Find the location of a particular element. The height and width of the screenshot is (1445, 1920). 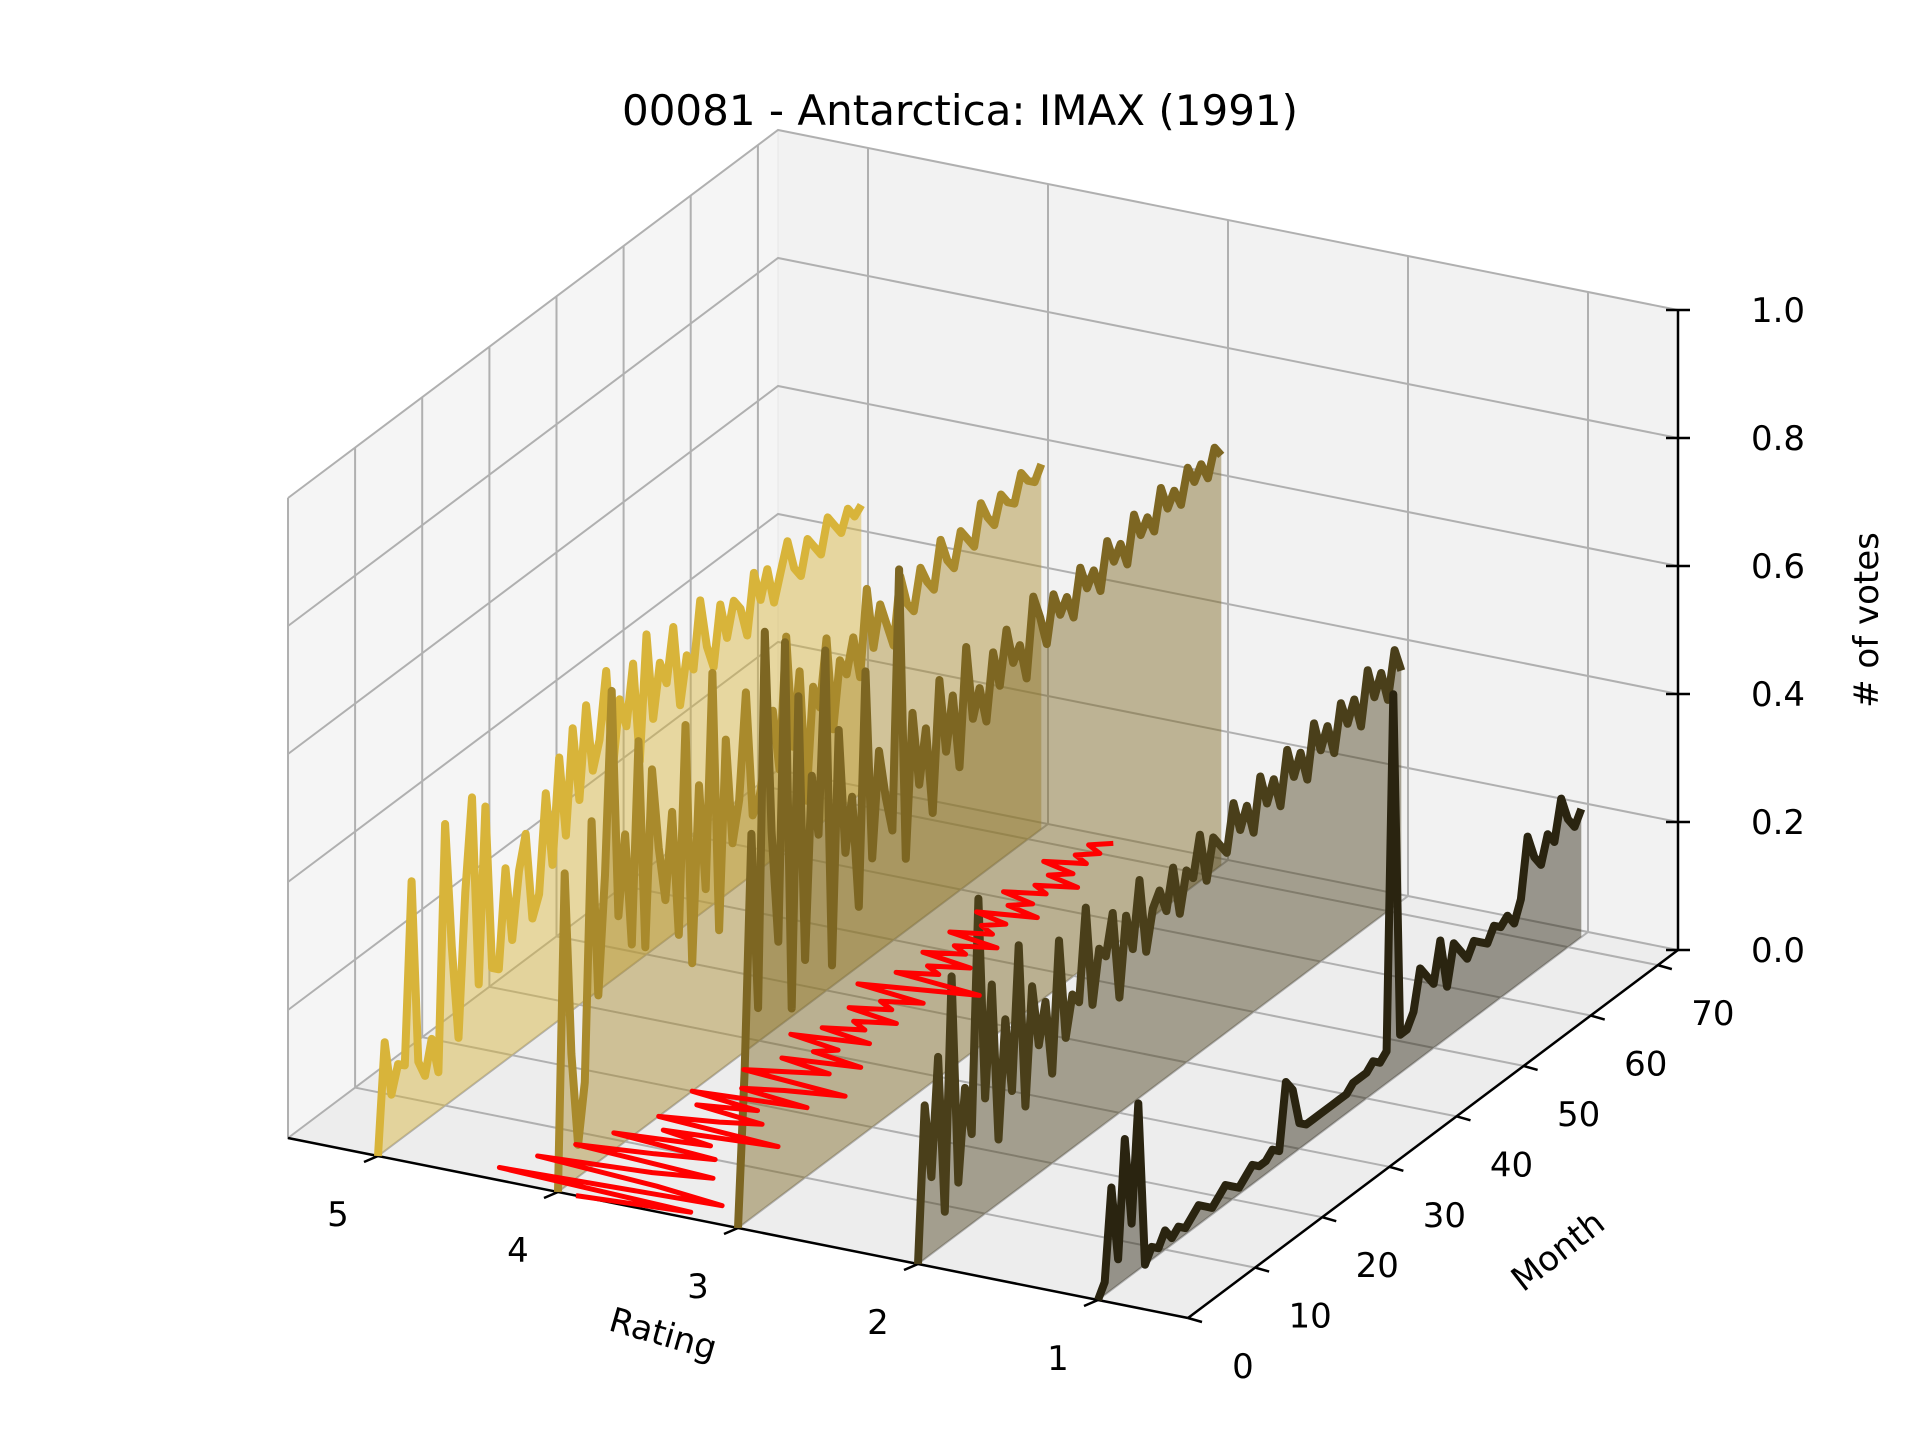

x-axis-label: Rating is located at coordinates (663, 1334).